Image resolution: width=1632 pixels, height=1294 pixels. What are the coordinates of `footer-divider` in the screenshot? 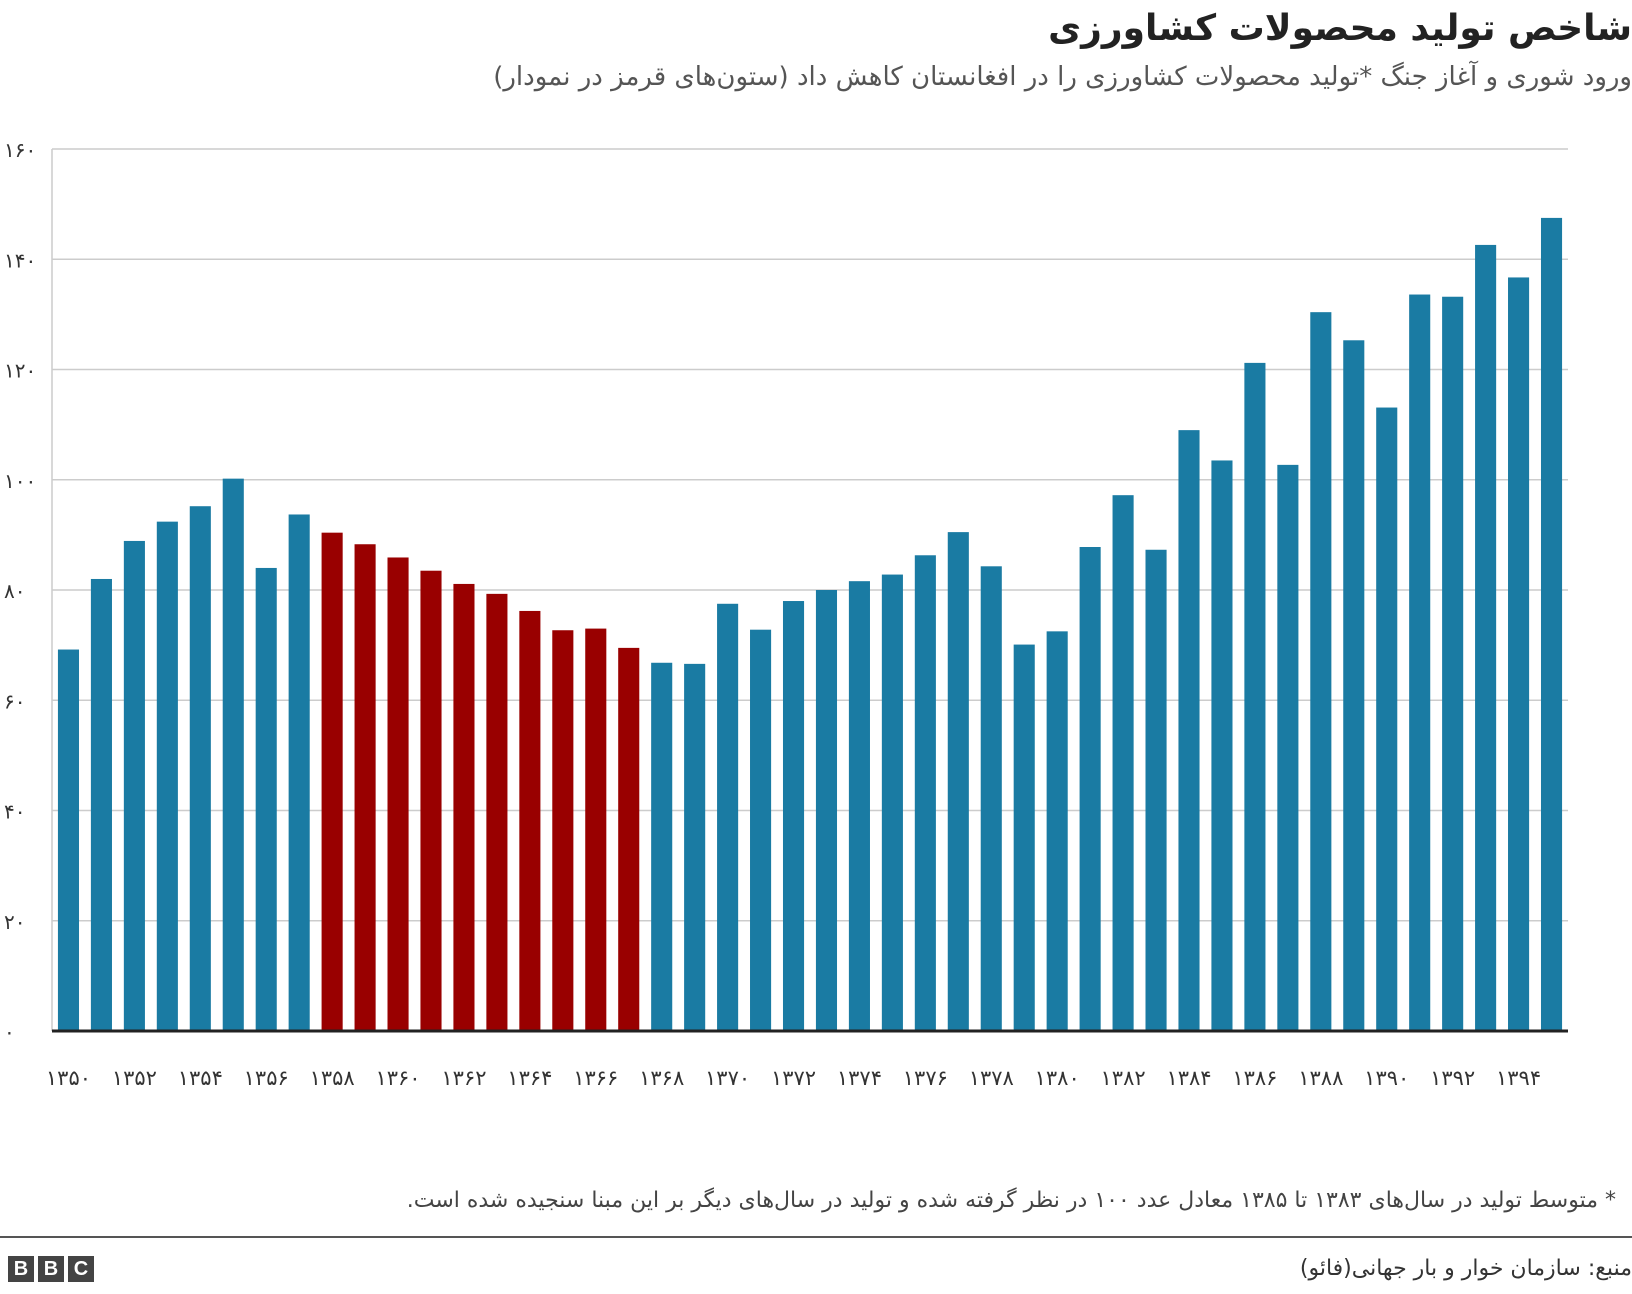 It's located at (816, 1237).